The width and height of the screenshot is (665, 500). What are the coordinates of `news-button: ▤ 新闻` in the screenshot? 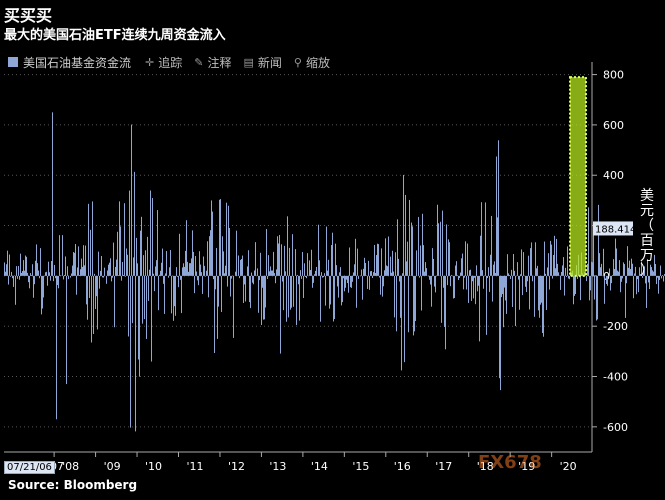 It's located at (262, 62).